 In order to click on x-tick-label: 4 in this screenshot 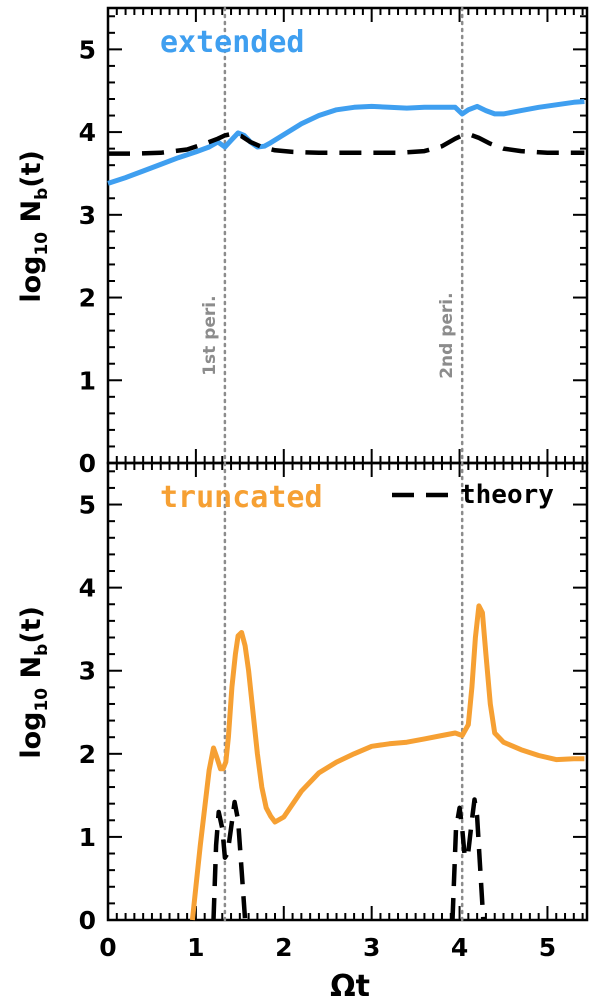, I will do `click(459, 947)`.